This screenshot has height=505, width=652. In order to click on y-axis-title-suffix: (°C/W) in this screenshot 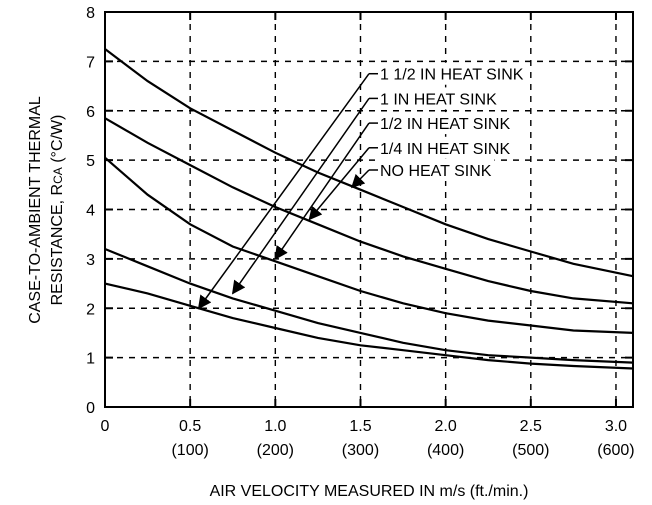, I will do `click(57, 141)`.